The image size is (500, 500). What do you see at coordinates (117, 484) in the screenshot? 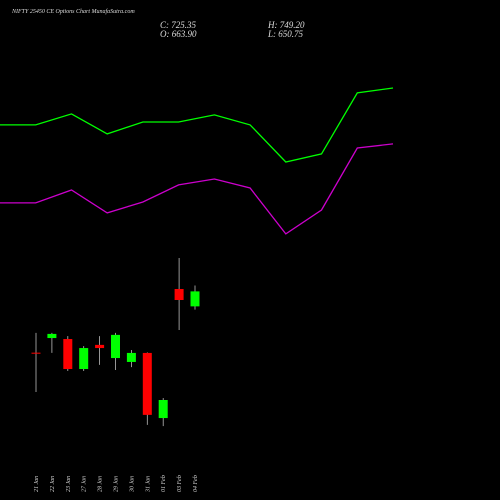
I see `x-tick-label: 29 Jan` at bounding box center [117, 484].